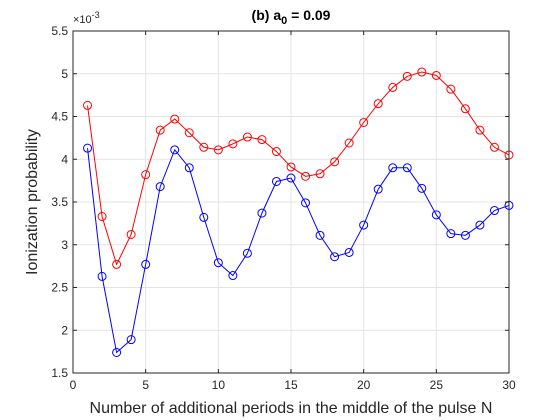  I want to click on chart-title: (b) a0 = 0.09, so click(291, 17).